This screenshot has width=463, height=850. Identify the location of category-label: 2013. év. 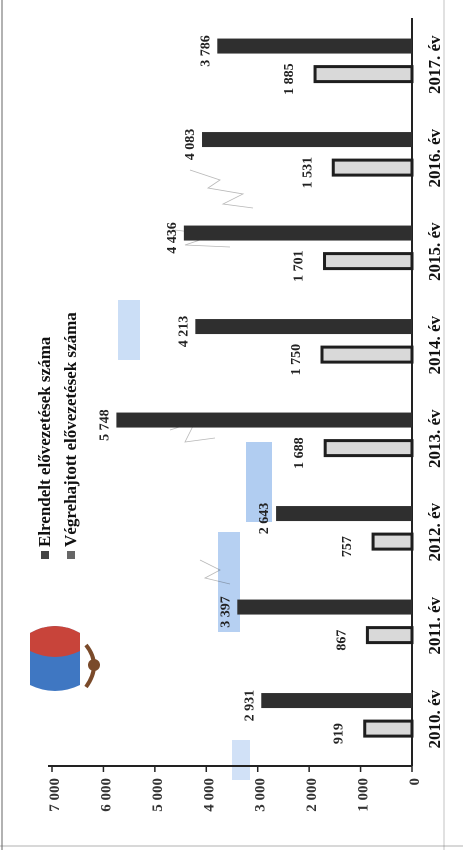
(434, 438).